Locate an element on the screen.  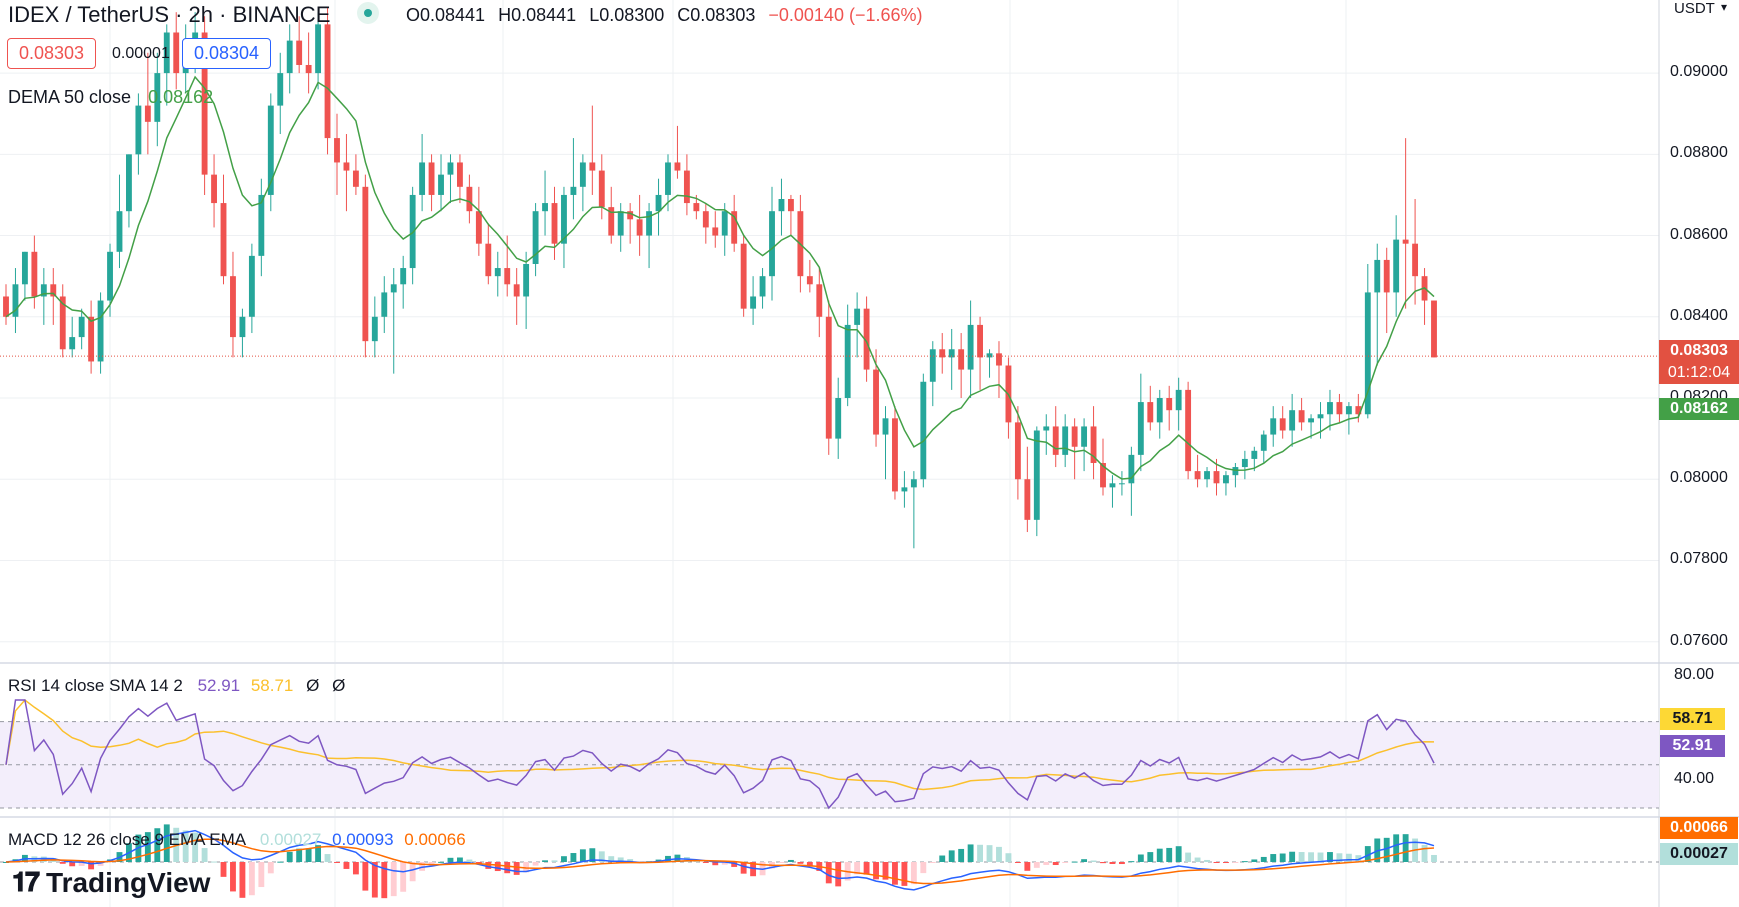
rsi-band is located at coordinates (829, 765).